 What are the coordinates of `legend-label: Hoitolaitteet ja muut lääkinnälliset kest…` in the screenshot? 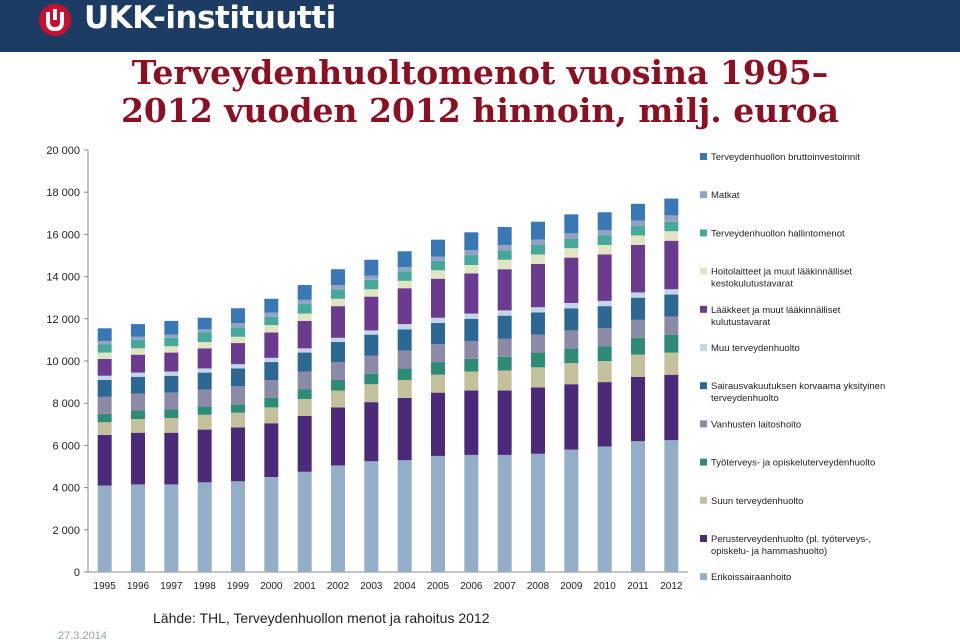 It's located at (781, 278).